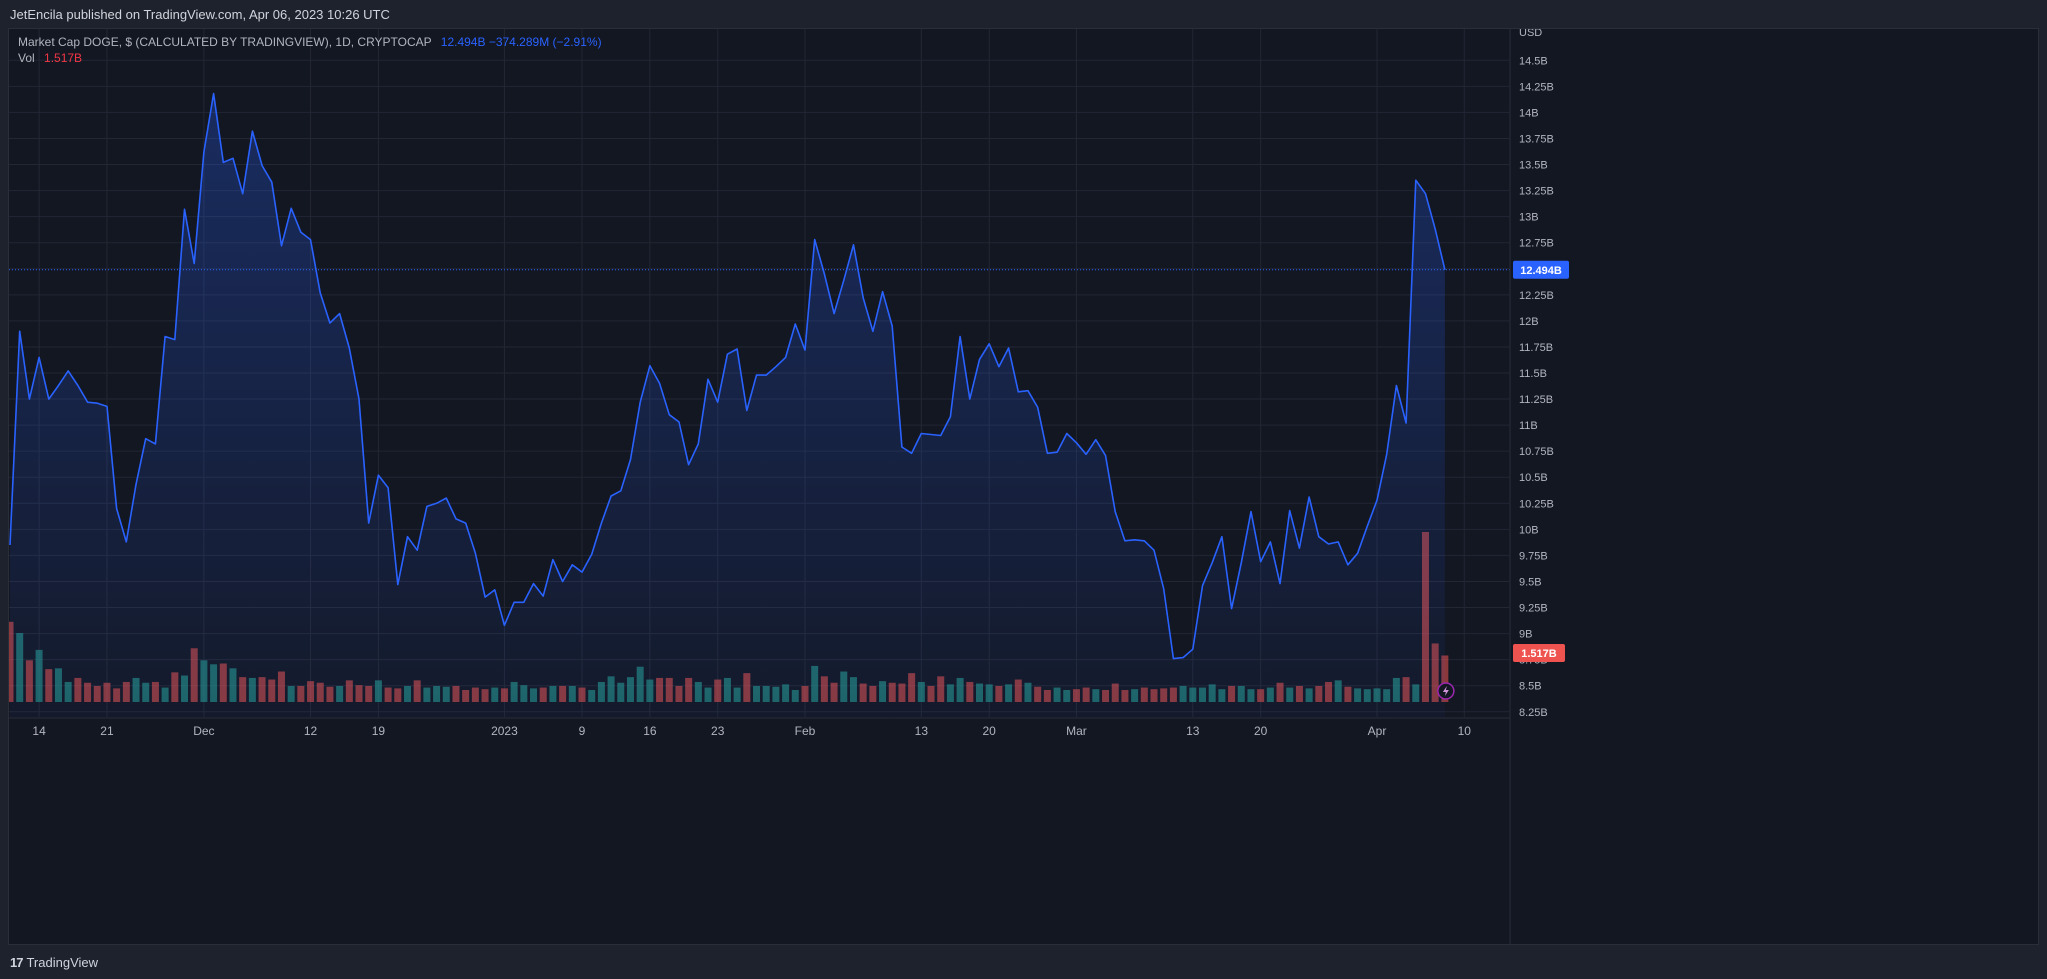 The height and width of the screenshot is (979, 2047). What do you see at coordinates (1533, 61) in the screenshot?
I see `y-tick-label: 14.5B` at bounding box center [1533, 61].